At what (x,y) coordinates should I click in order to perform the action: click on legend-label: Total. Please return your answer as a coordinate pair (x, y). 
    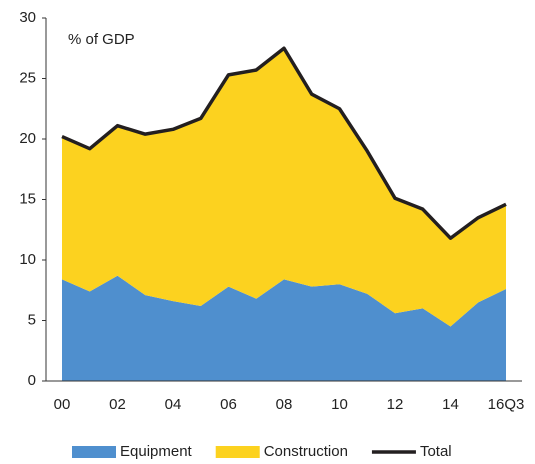
    Looking at the image, I should click on (436, 451).